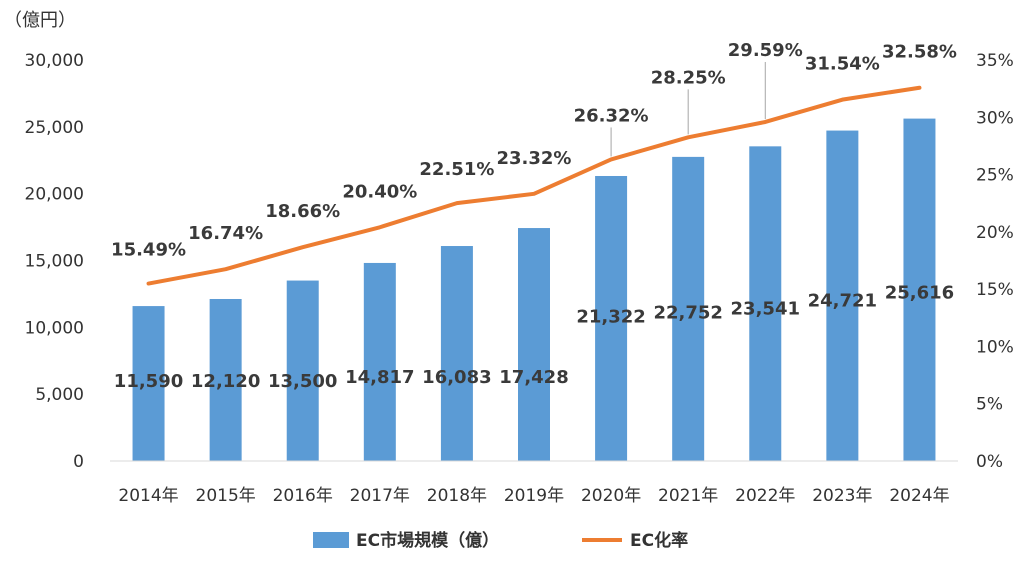  Describe the element at coordinates (989, 462) in the screenshot. I see `y-right-tick-label: 0%` at that location.